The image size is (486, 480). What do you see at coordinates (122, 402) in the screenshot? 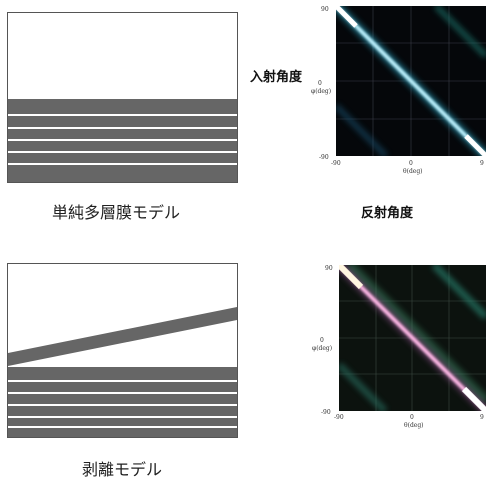
I see `multilayer-stack` at bounding box center [122, 402].